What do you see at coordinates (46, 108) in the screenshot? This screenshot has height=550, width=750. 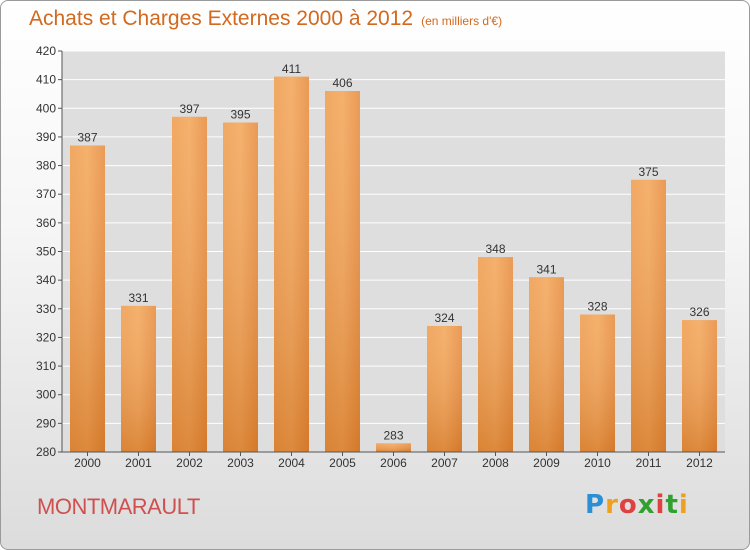 I see `y-tick-label: 400` at bounding box center [46, 108].